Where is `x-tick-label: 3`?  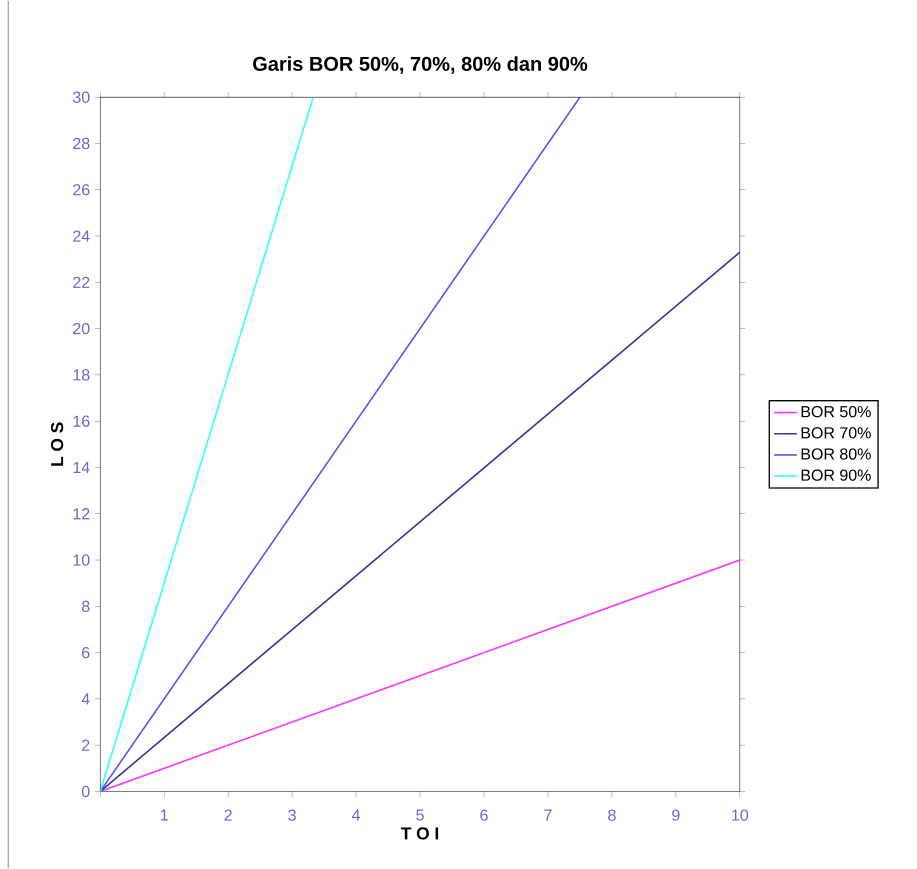
x-tick-label: 3 is located at coordinates (292, 815).